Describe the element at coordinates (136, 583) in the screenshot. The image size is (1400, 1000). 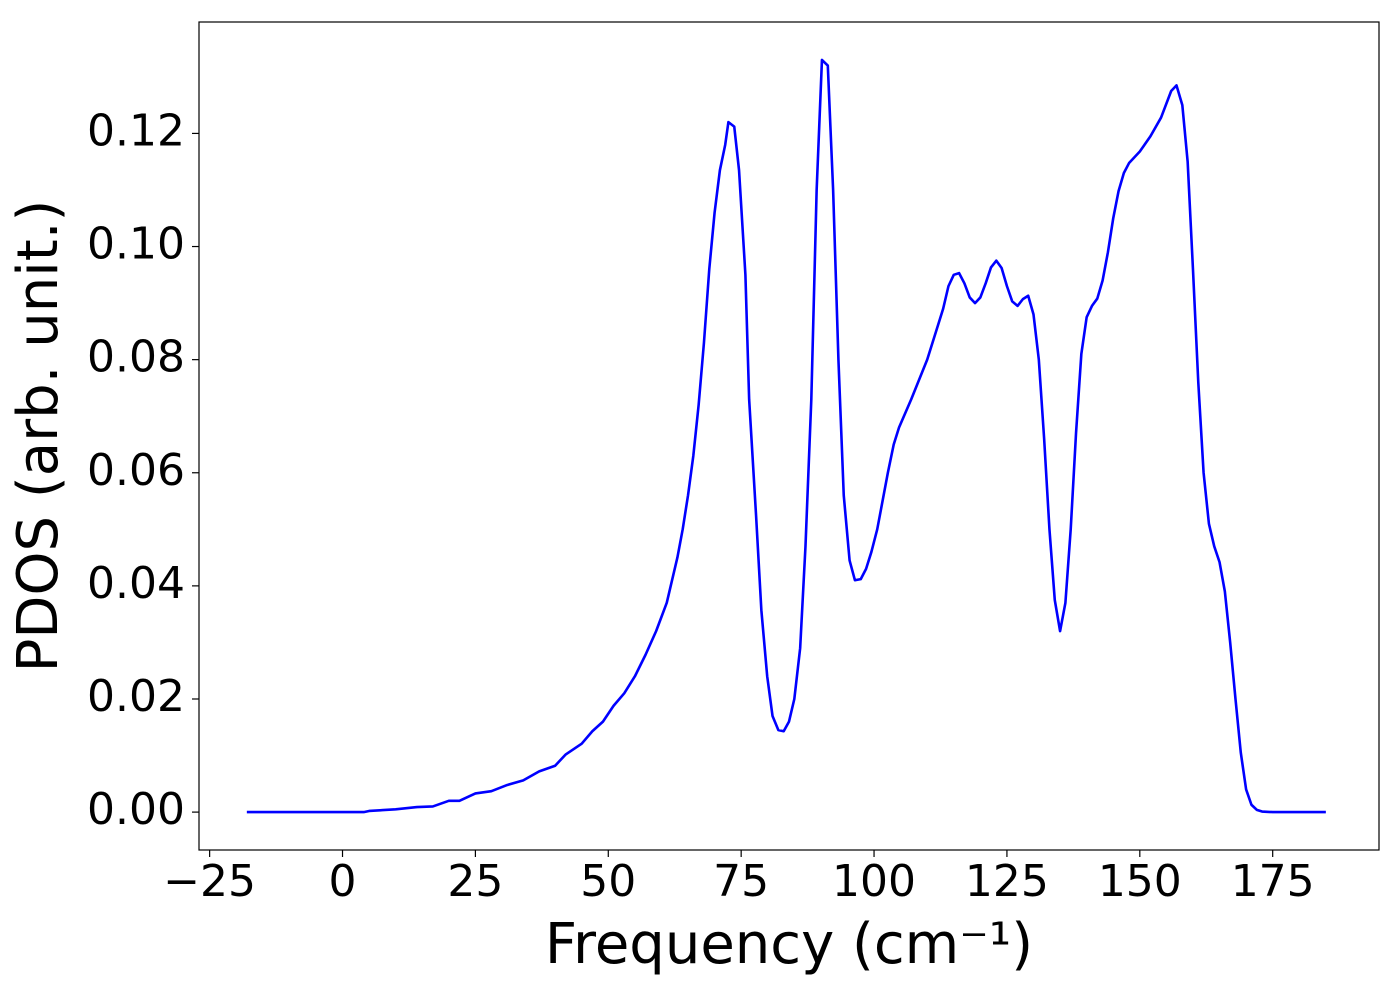
I see `y-tick-label: 0.04` at that location.